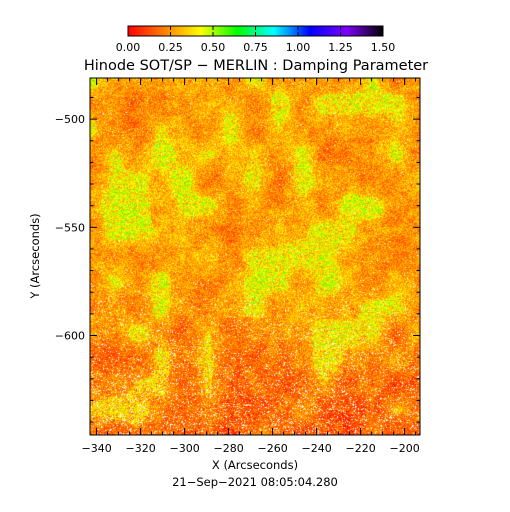  Describe the element at coordinates (256, 39) in the screenshot. I see `colorbar: 0.00 0.25 0.50 0.75 1.00 1.25 1.50` at that location.